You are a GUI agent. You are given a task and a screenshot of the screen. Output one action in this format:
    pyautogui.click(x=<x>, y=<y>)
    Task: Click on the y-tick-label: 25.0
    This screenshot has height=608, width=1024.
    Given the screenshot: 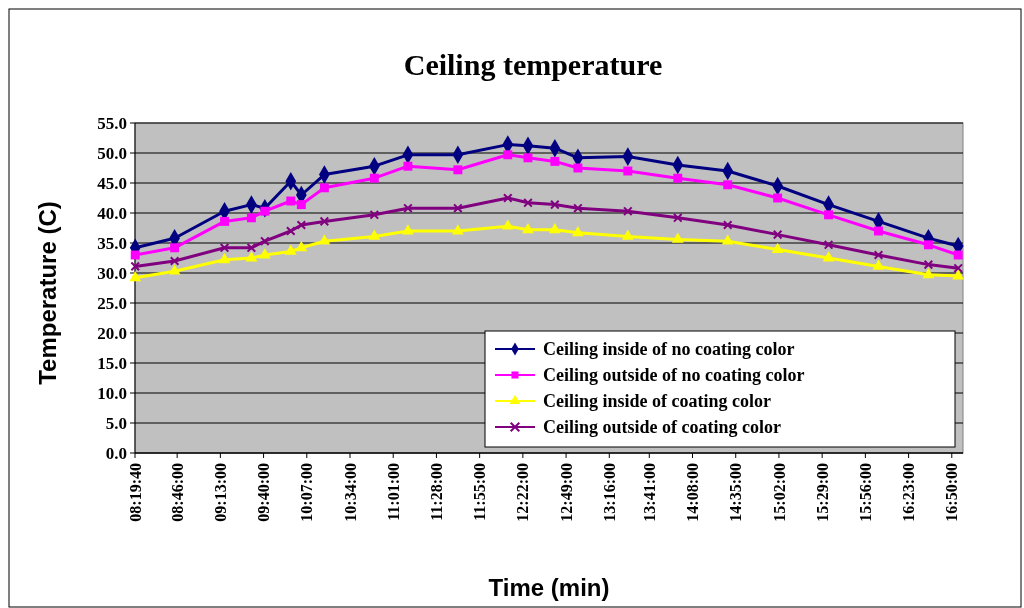 What is the action you would take?
    pyautogui.click(x=112, y=303)
    